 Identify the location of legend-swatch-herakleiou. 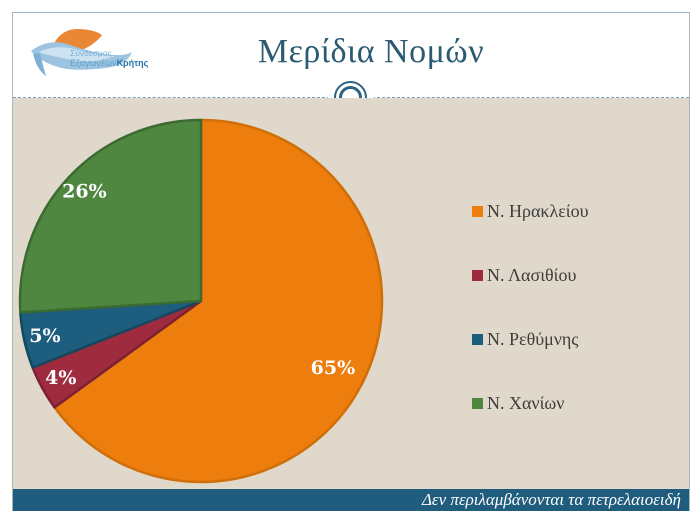
(477, 211).